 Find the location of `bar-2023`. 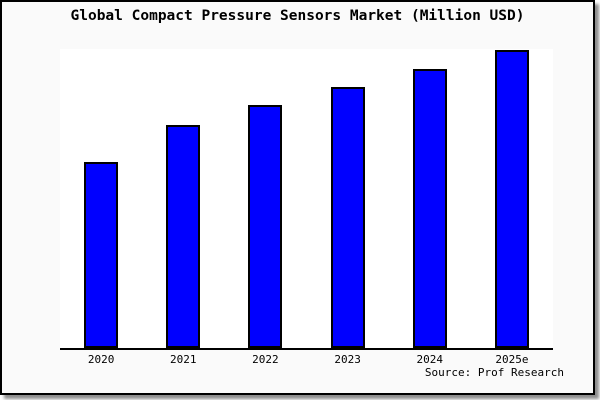

bar-2023 is located at coordinates (347, 217).